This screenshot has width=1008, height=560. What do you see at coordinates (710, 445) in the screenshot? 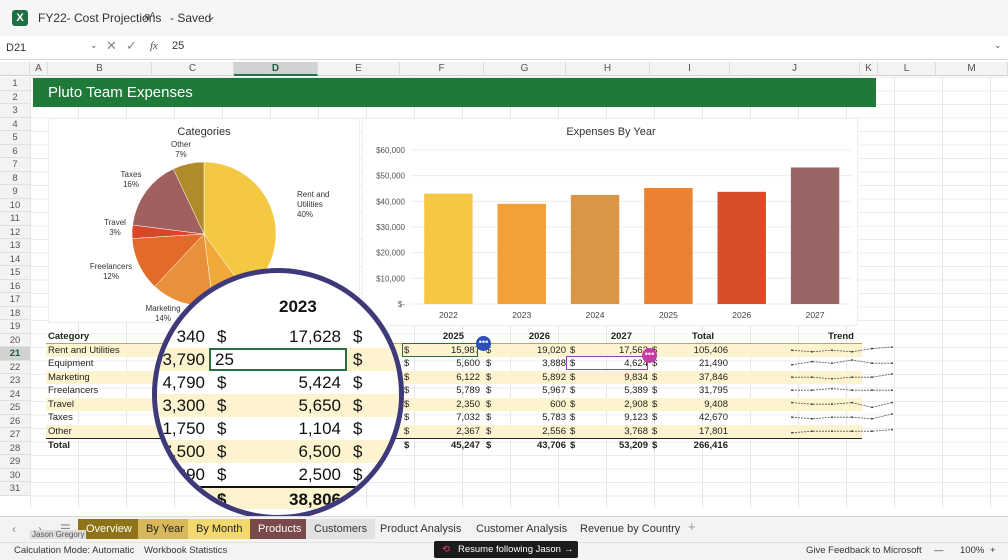
I see `grand-total: 266,416` at bounding box center [710, 445].